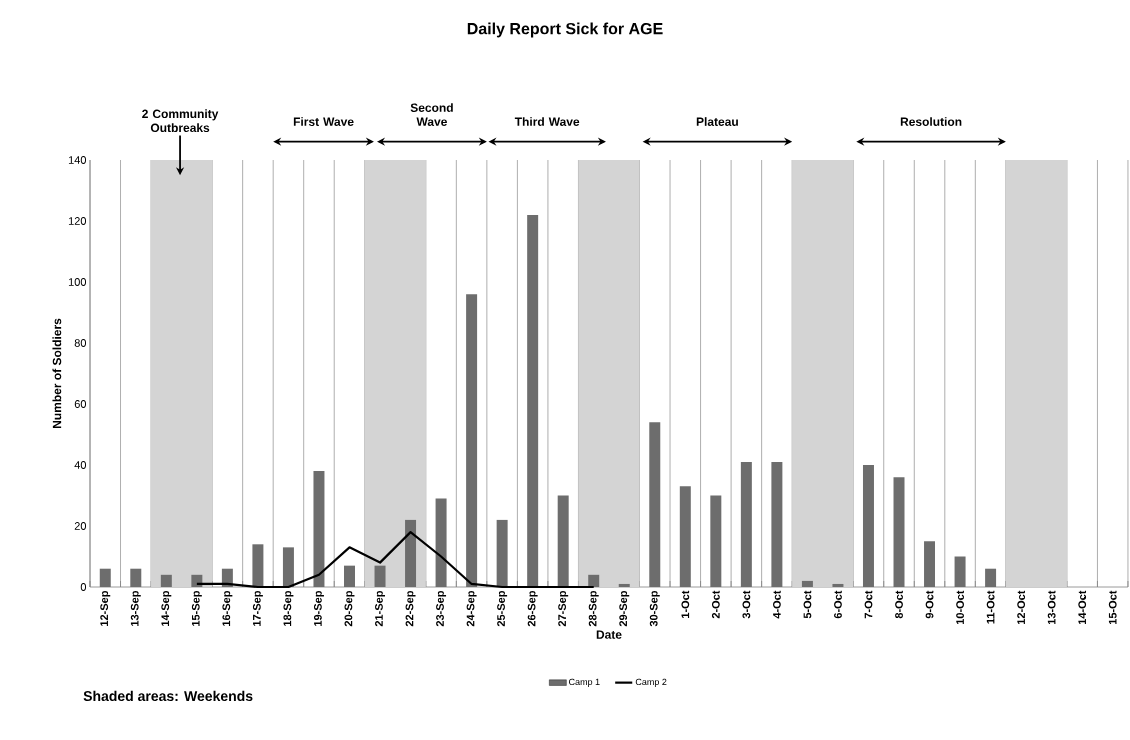  I want to click on x-tick-label: 9-Oct, so click(929, 604).